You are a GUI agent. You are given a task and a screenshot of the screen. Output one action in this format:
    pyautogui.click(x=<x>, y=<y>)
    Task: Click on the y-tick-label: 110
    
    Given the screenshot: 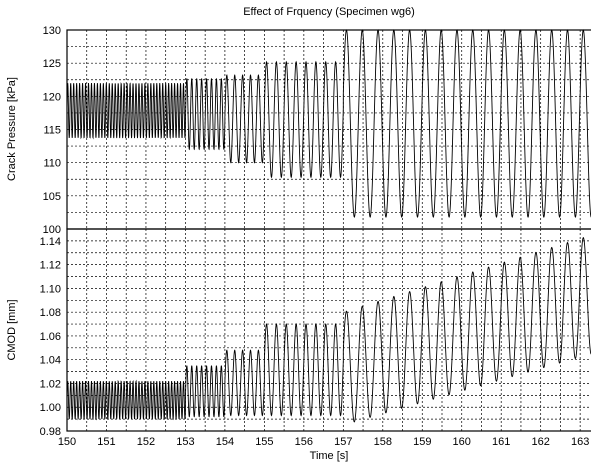 What is the action you would take?
    pyautogui.click(x=52, y=164)
    